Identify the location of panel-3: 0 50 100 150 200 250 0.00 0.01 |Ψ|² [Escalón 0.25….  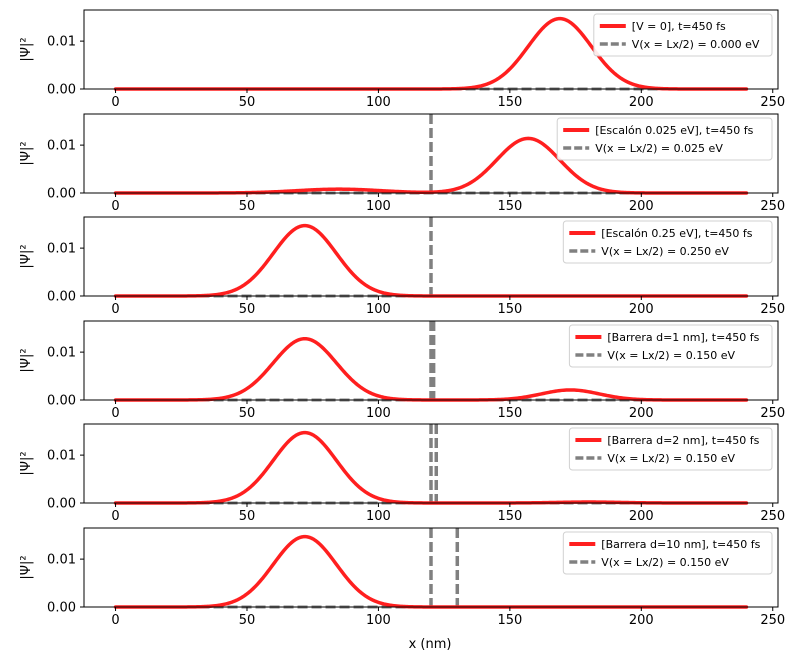
(402, 266).